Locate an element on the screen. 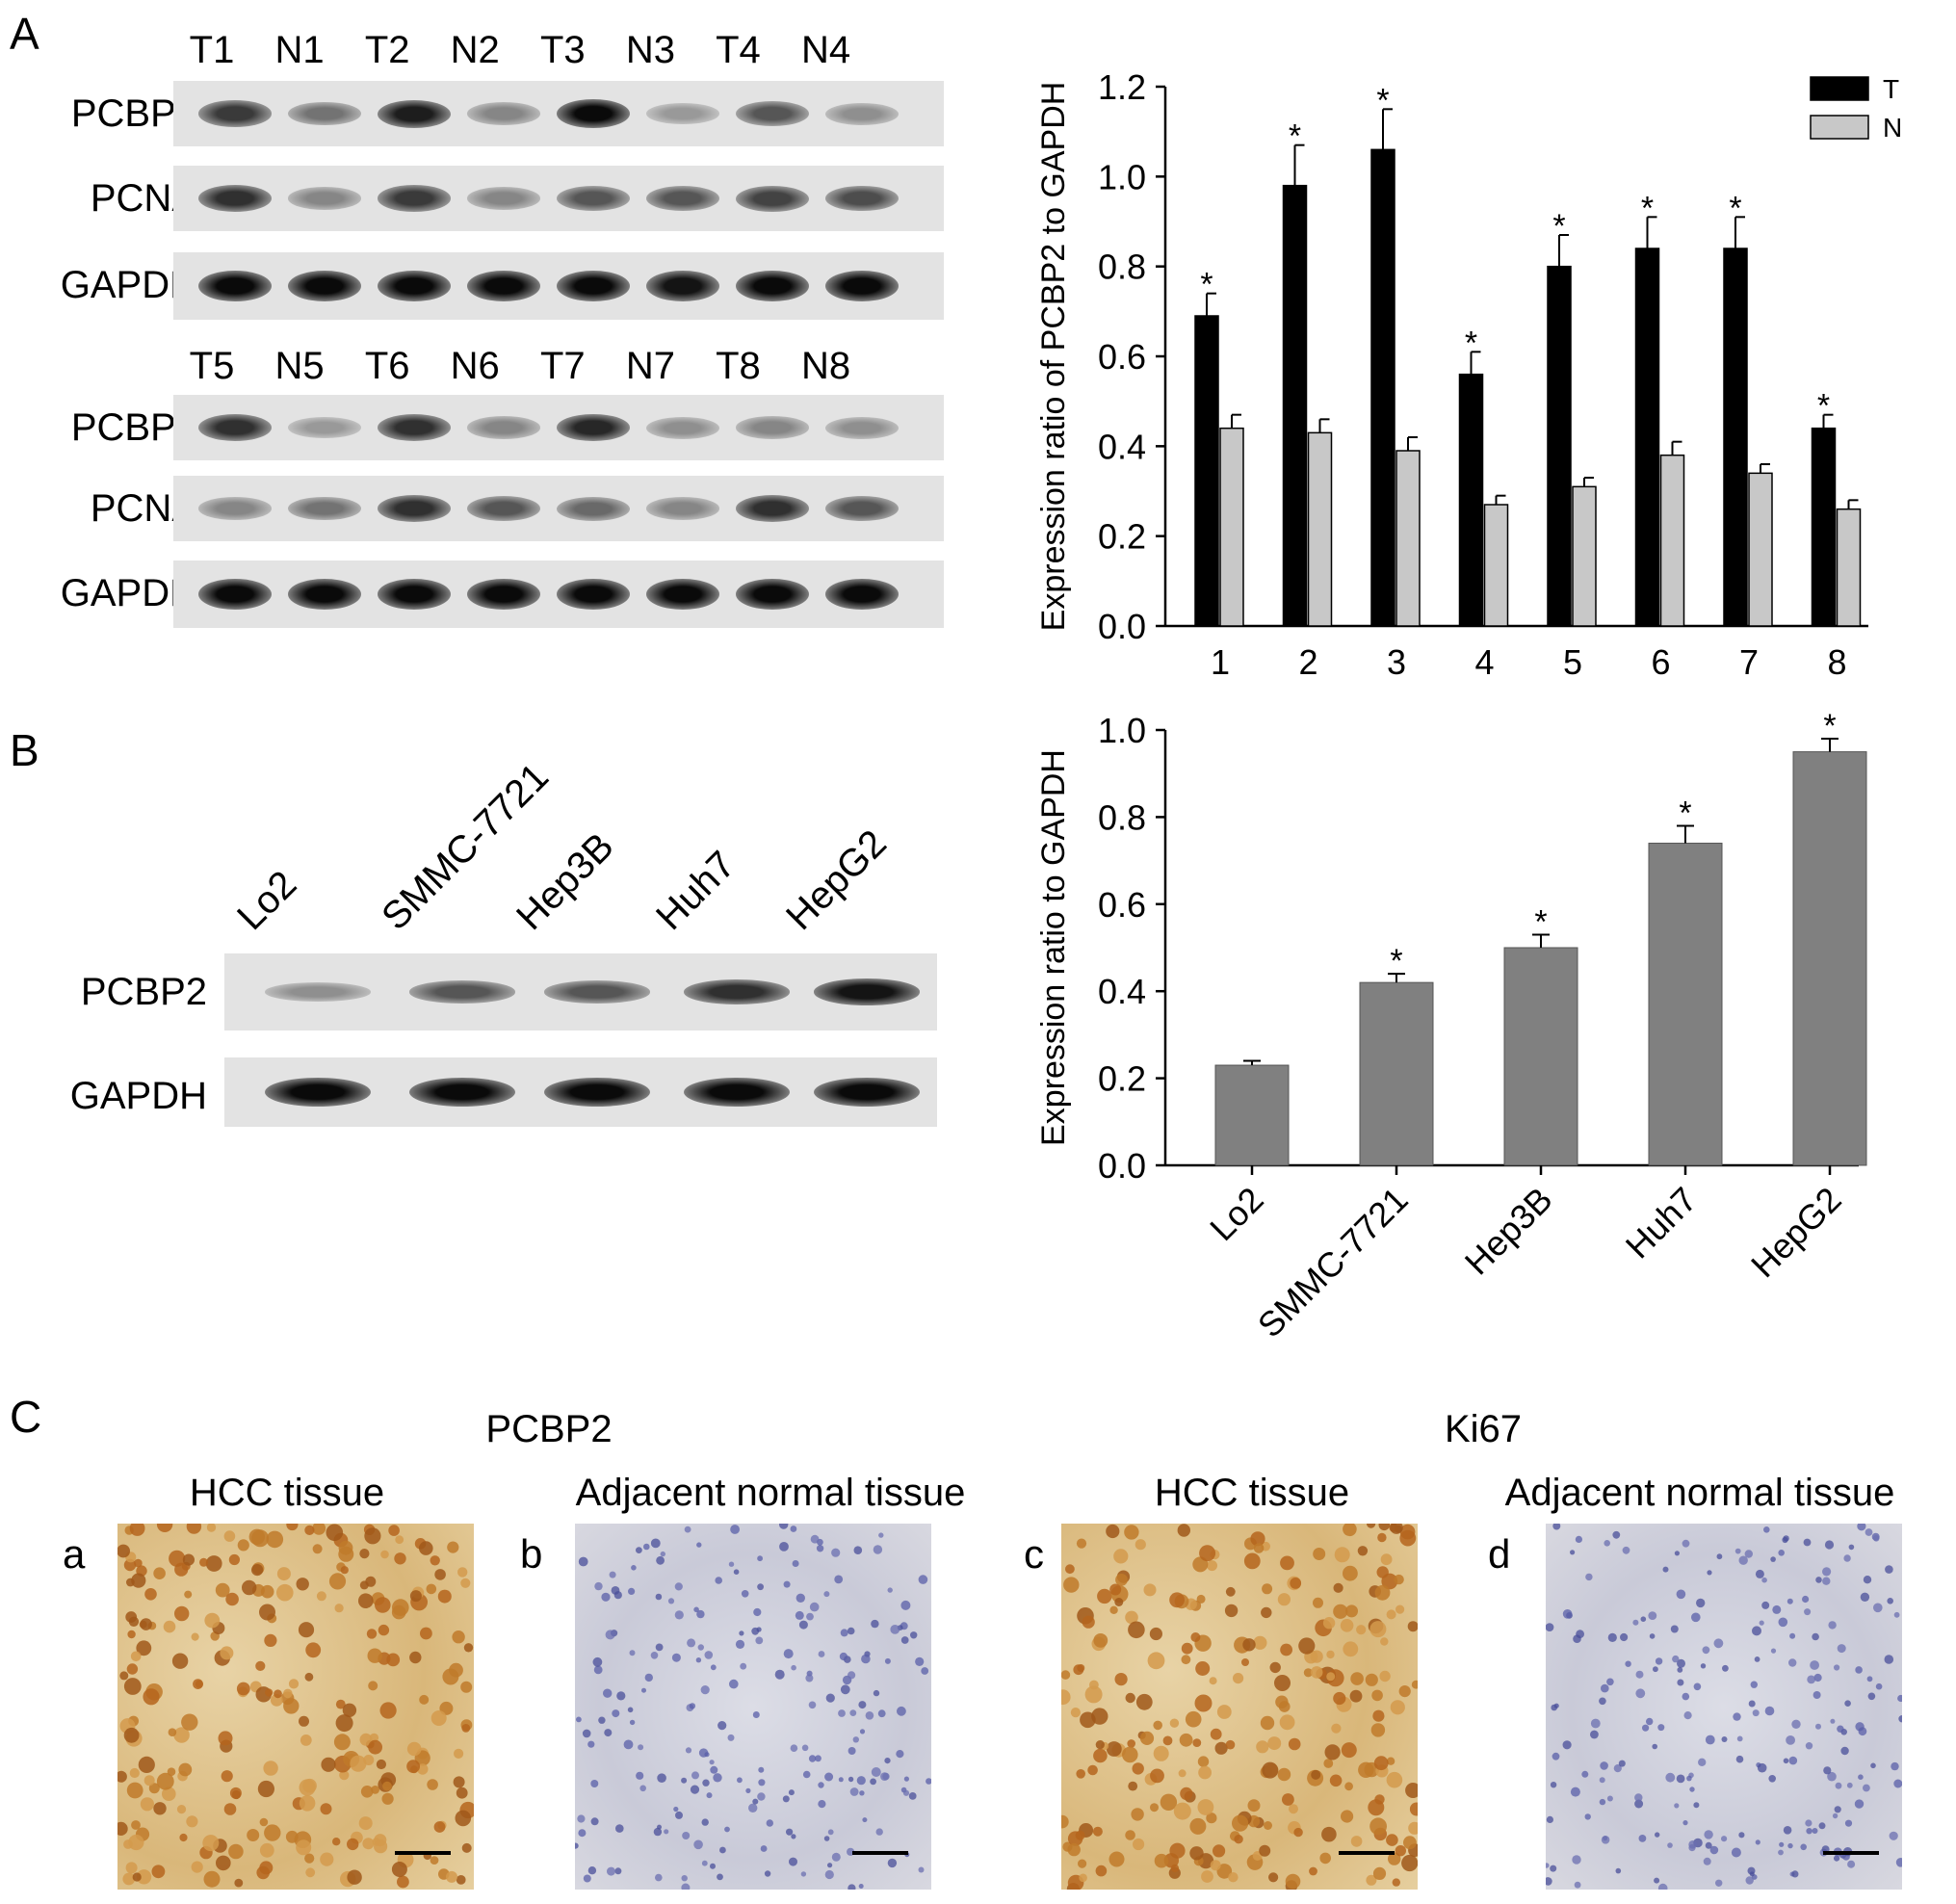  x-tick-label: HepG2 is located at coordinates (1796, 1233).